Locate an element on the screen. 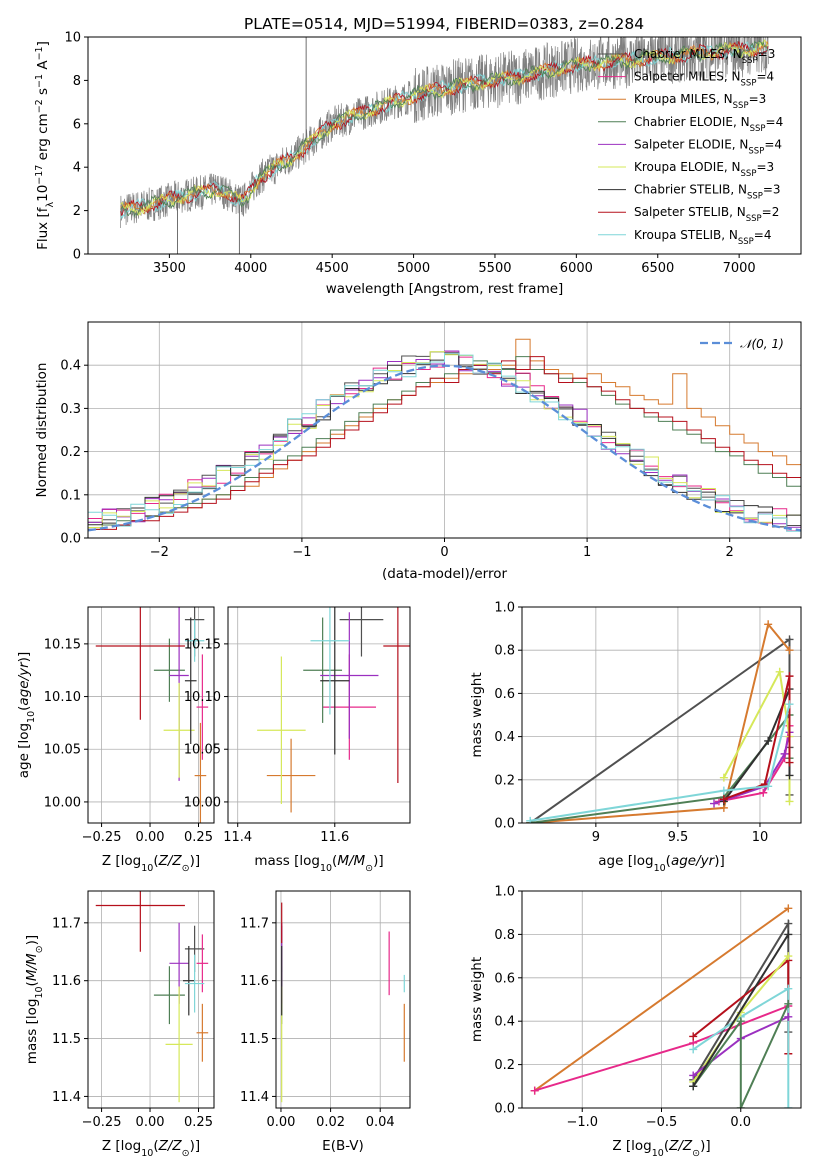 The image size is (819, 1174). y-tick-label: 8 is located at coordinates (77, 81).